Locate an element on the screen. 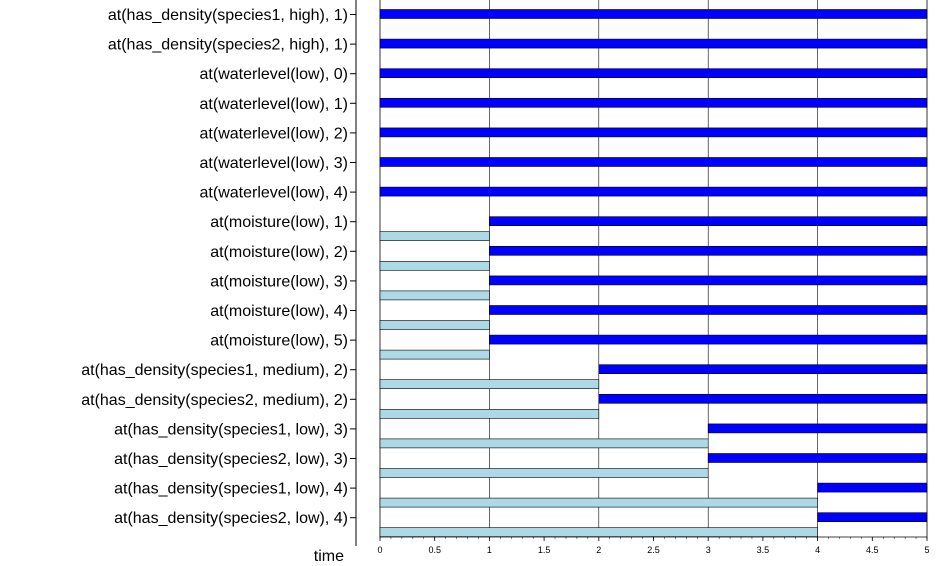 The width and height of the screenshot is (936, 566). x-axis: 0 0.5 1 1.5 2 2.5 3 3.5 4 4.5 5 is located at coordinates (653, 545).